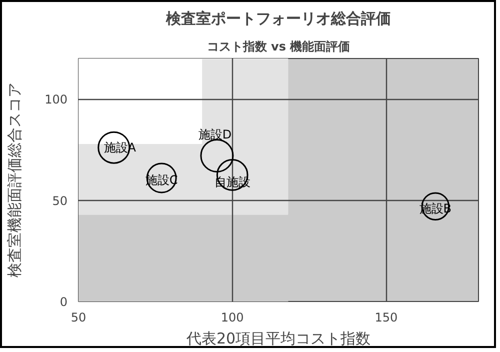 The height and width of the screenshot is (352, 500). I want to click on y-tick-label: 0, so click(64, 302).